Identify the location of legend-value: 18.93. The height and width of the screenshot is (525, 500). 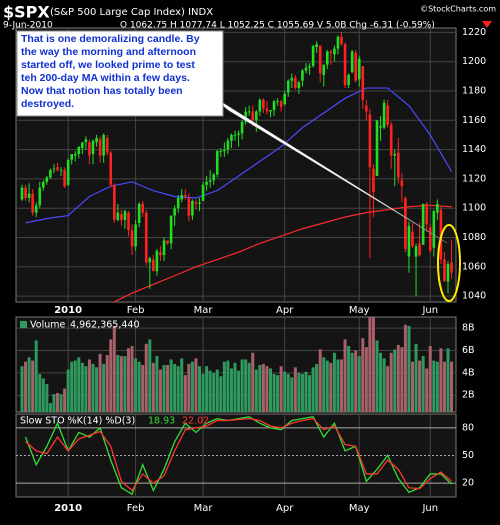
(161, 421).